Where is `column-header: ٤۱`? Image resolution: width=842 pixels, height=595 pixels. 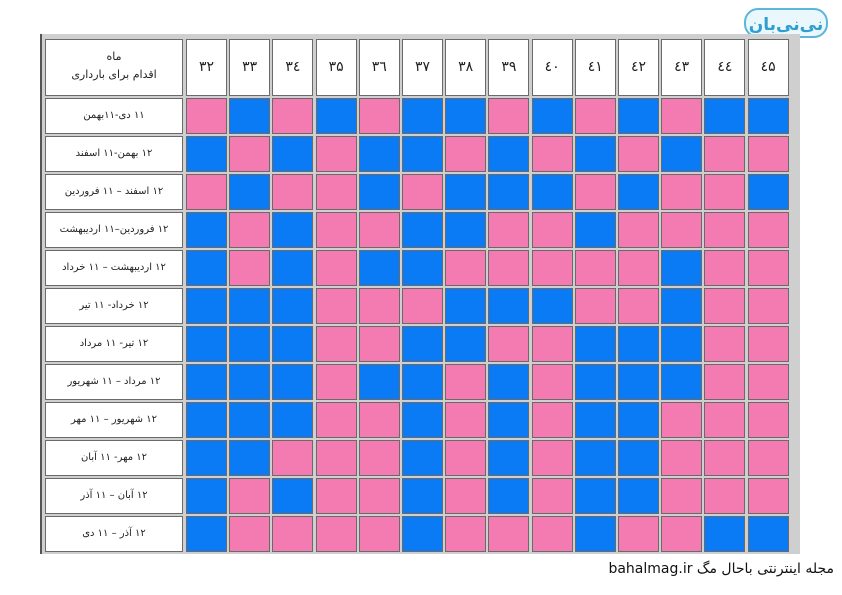
column-header: ٤۱ is located at coordinates (595, 67).